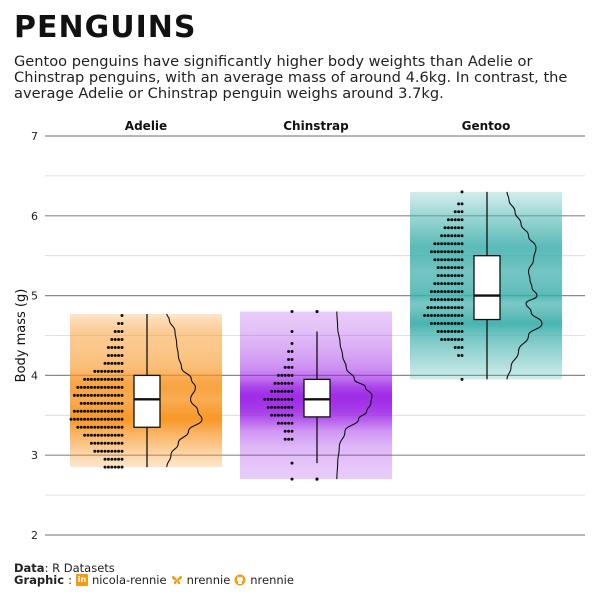 This screenshot has height=600, width=600. Describe the element at coordinates (21, 336) in the screenshot. I see `y-axis-label: Body mass (g)` at that location.